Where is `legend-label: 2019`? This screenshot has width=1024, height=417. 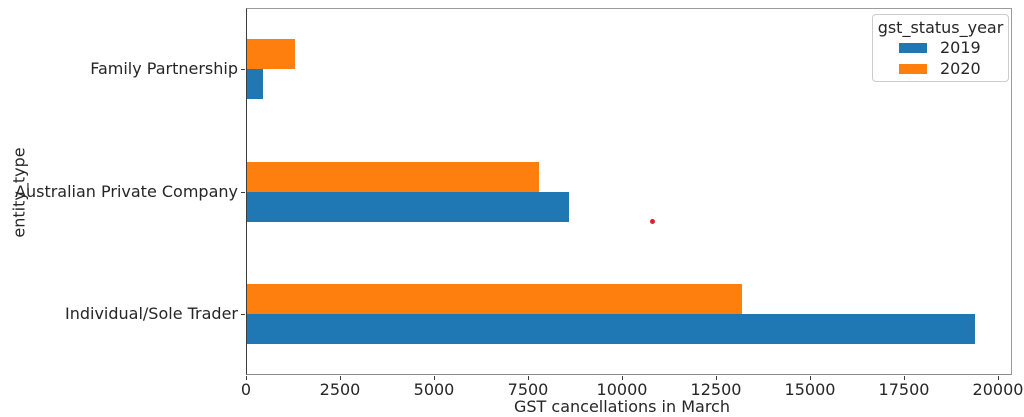
legend-label: 2019 is located at coordinates (960, 47).